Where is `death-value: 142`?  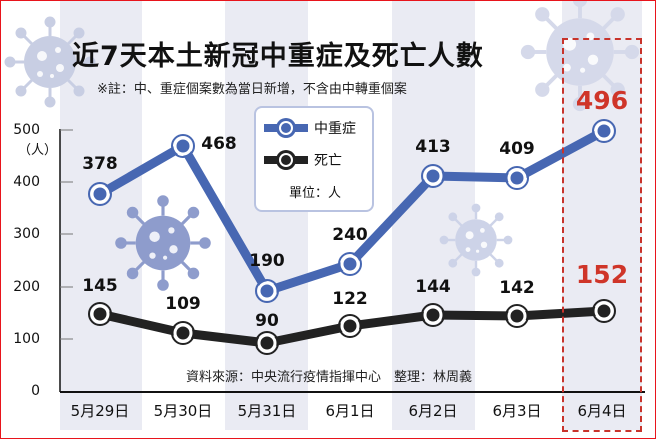
death-value: 142 is located at coordinates (517, 288).